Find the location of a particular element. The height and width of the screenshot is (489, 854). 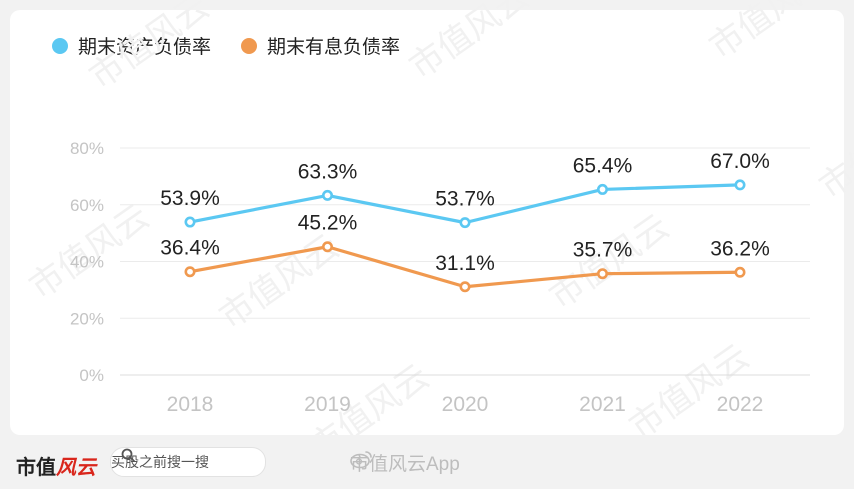

legend-dot-interest-ratio is located at coordinates (249, 45).